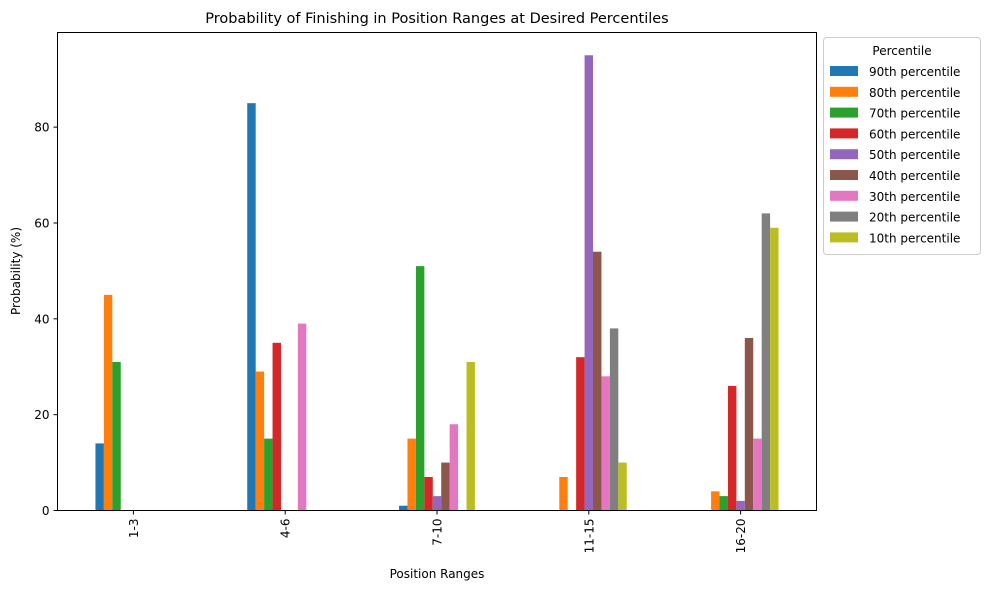 The height and width of the screenshot is (590, 990). I want to click on bar-7-10-10th-percentile, so click(470, 436).